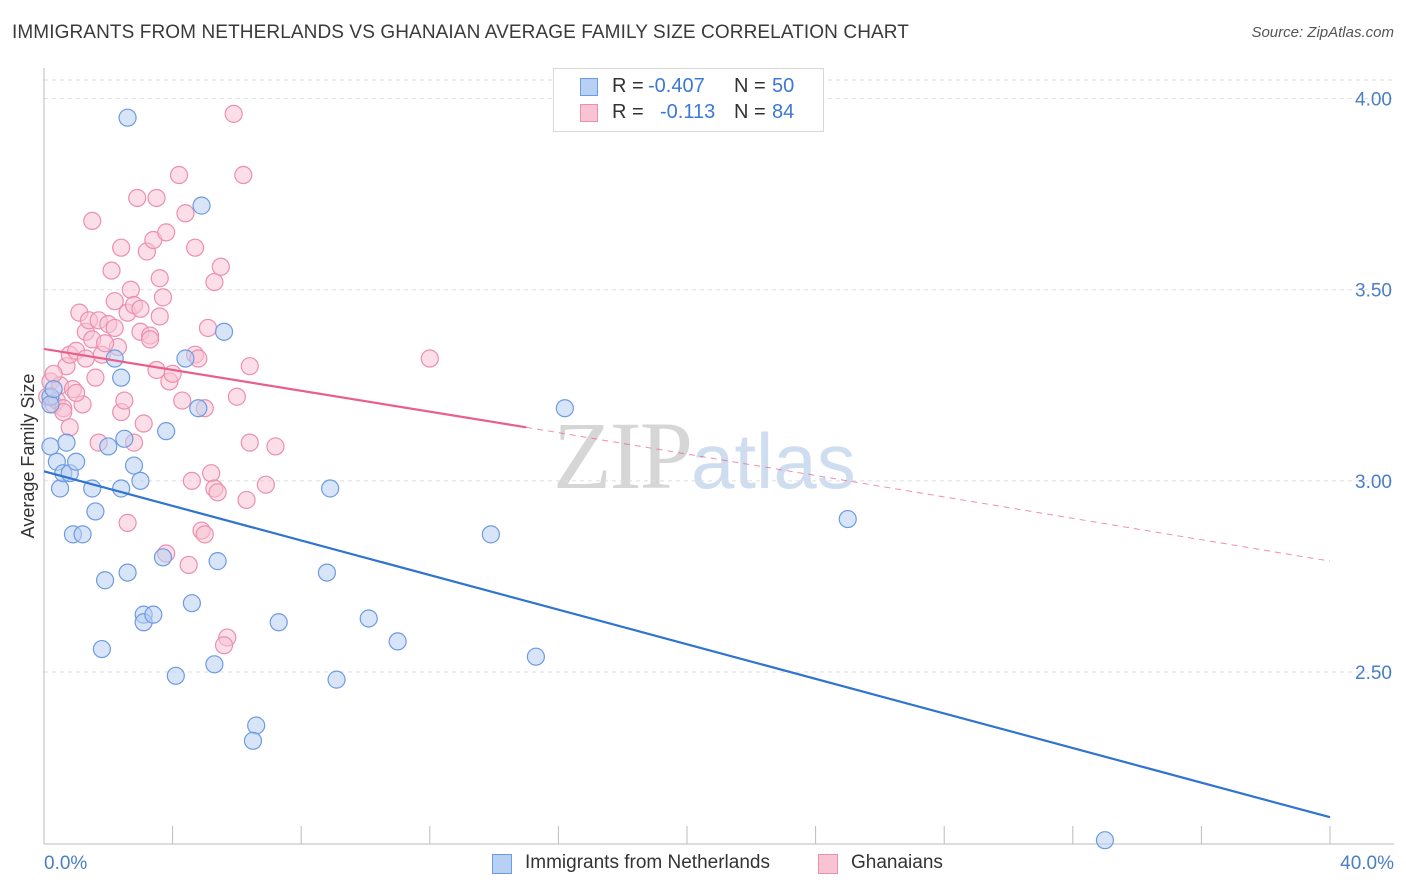 The image size is (1406, 892). Describe the element at coordinates (1373, 291) in the screenshot. I see `y-tick-label: 3.50` at that location.